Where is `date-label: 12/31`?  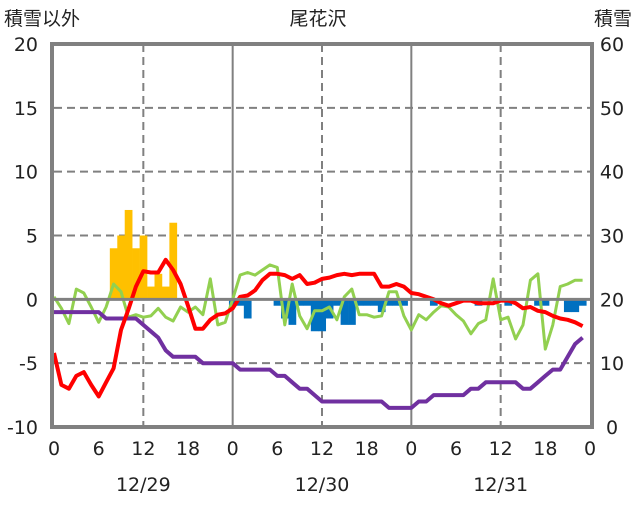
date-label: 12/31 is located at coordinates (500, 485).